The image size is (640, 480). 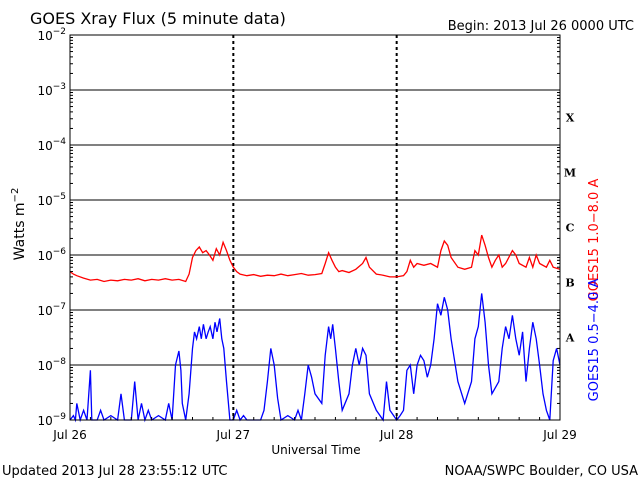 What do you see at coordinates (569, 283) in the screenshot?
I see `flare-class-label: B` at bounding box center [569, 283].